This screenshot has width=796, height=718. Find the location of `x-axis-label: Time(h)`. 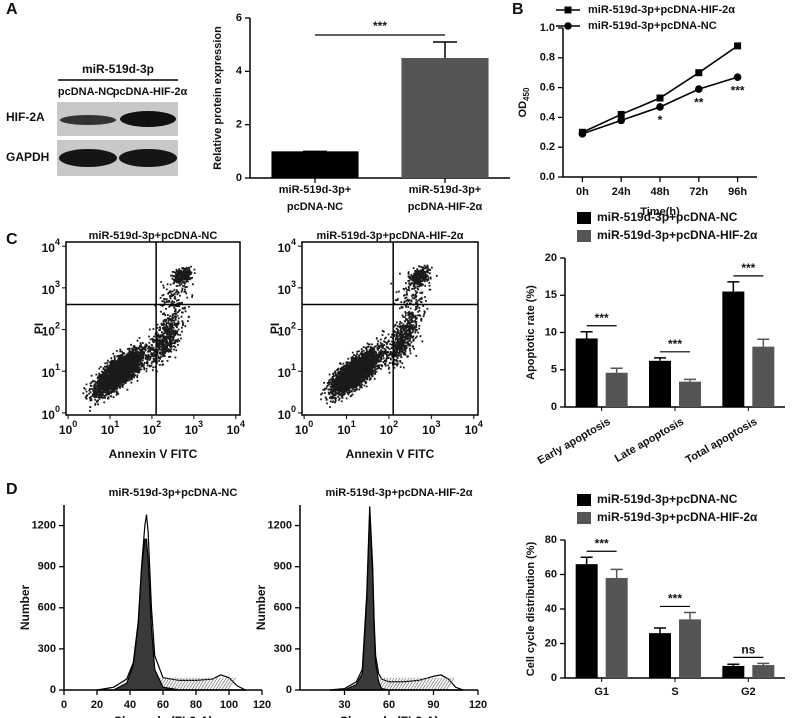

x-axis-label: Time(h) is located at coordinates (660, 212).